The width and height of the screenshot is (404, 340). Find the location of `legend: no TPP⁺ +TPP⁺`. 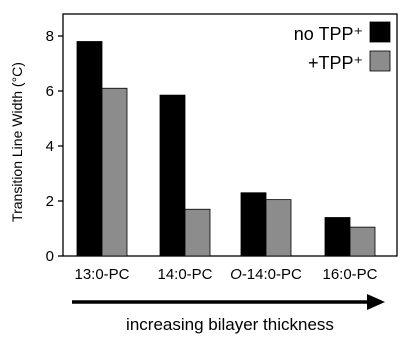

legend: no TPP⁺ +TPP⁺ is located at coordinates (342, 47).